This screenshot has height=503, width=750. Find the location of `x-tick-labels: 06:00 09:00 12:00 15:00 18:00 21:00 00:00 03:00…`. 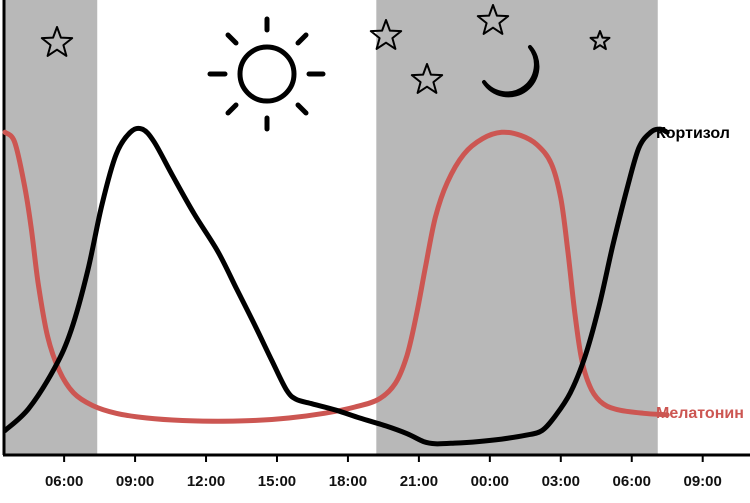

x-tick-labels: 06:00 09:00 12:00 15:00 18:00 21:00 00:00 03:00… is located at coordinates (383, 481).